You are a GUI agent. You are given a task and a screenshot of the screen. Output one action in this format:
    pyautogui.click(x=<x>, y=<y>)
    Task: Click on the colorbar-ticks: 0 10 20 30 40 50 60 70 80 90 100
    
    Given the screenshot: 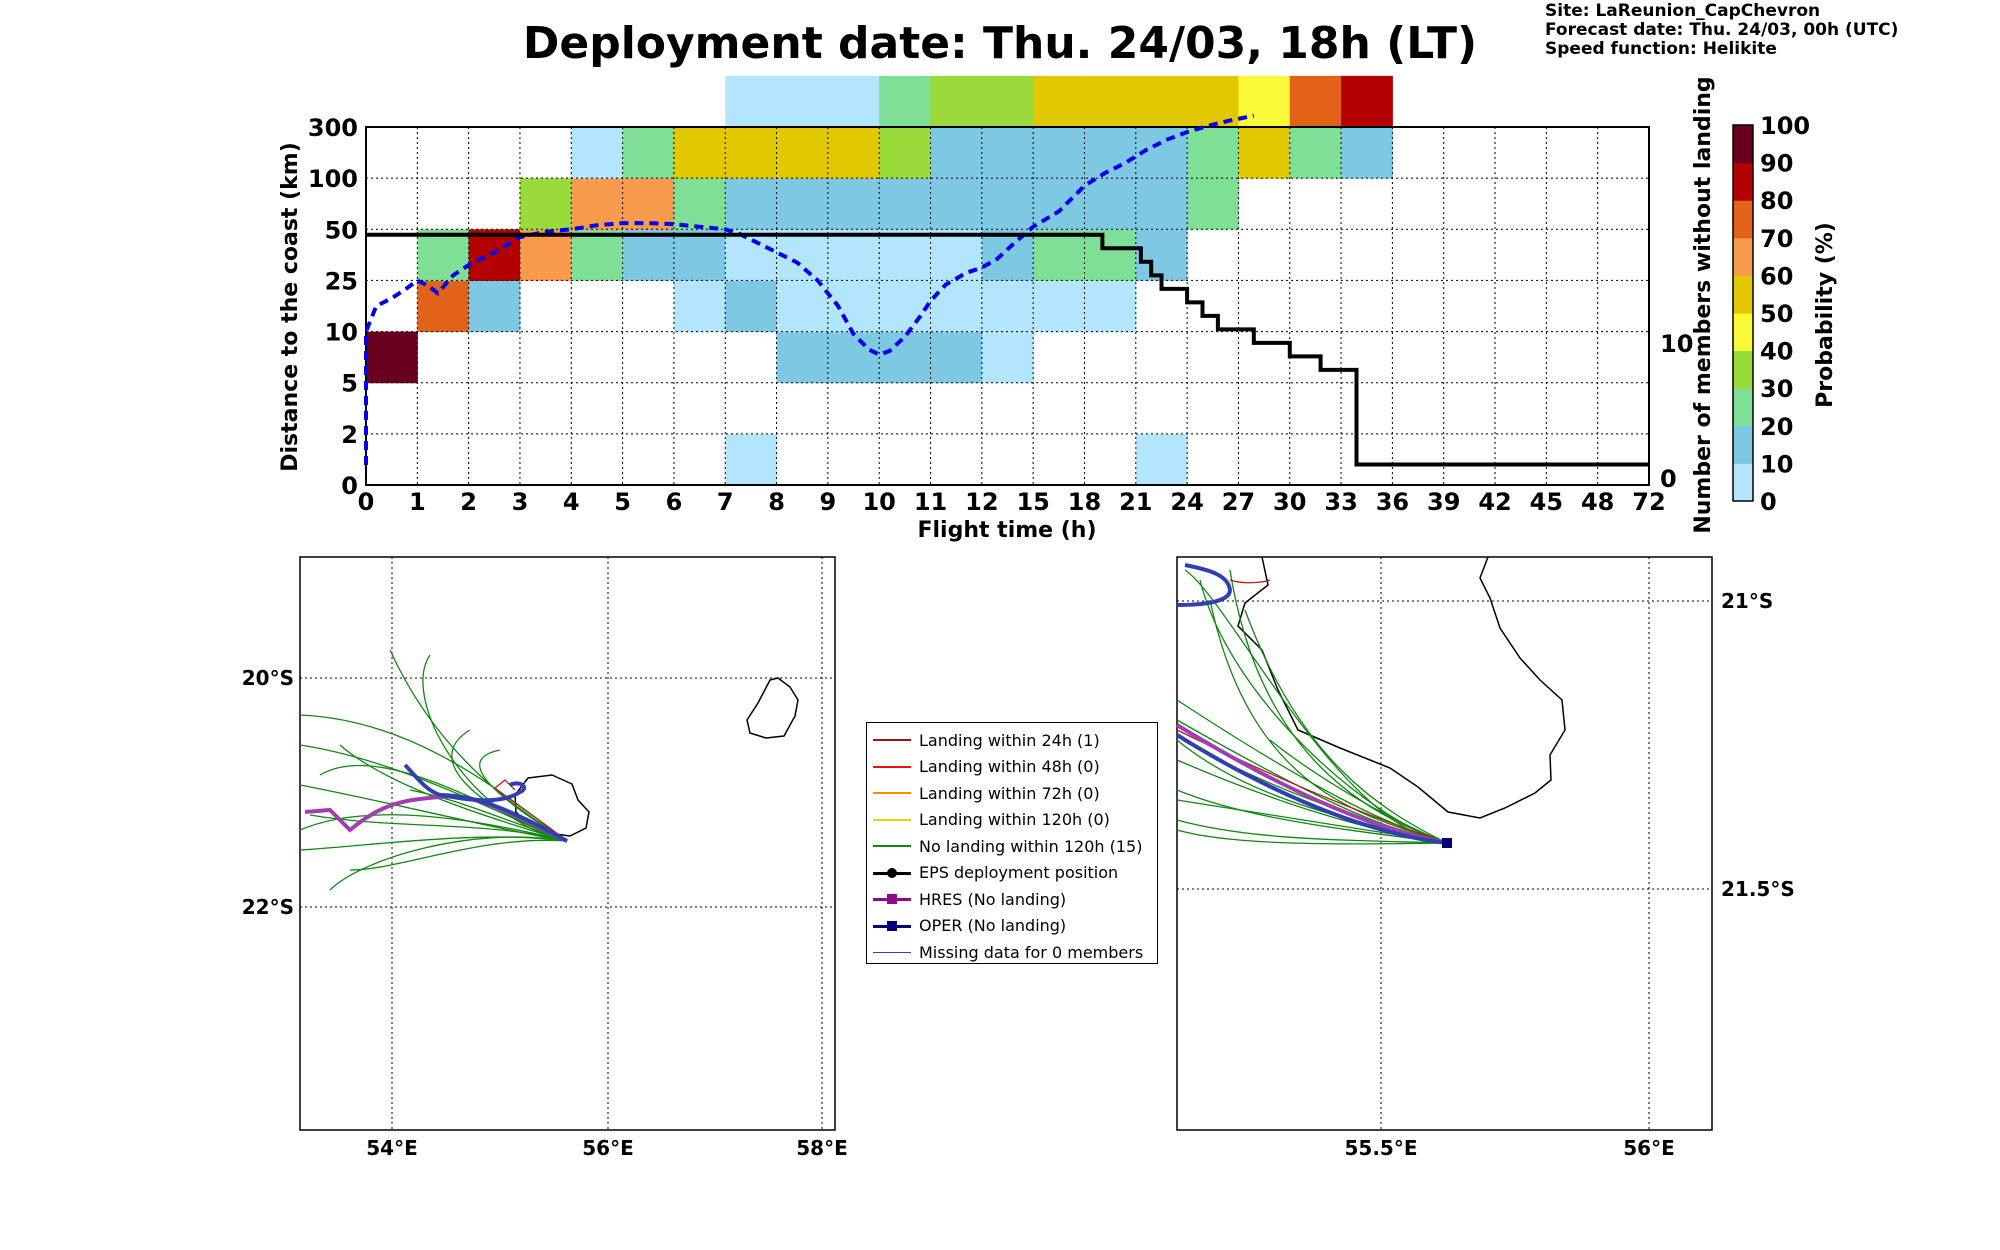 What is the action you would take?
    pyautogui.click(x=1785, y=314)
    